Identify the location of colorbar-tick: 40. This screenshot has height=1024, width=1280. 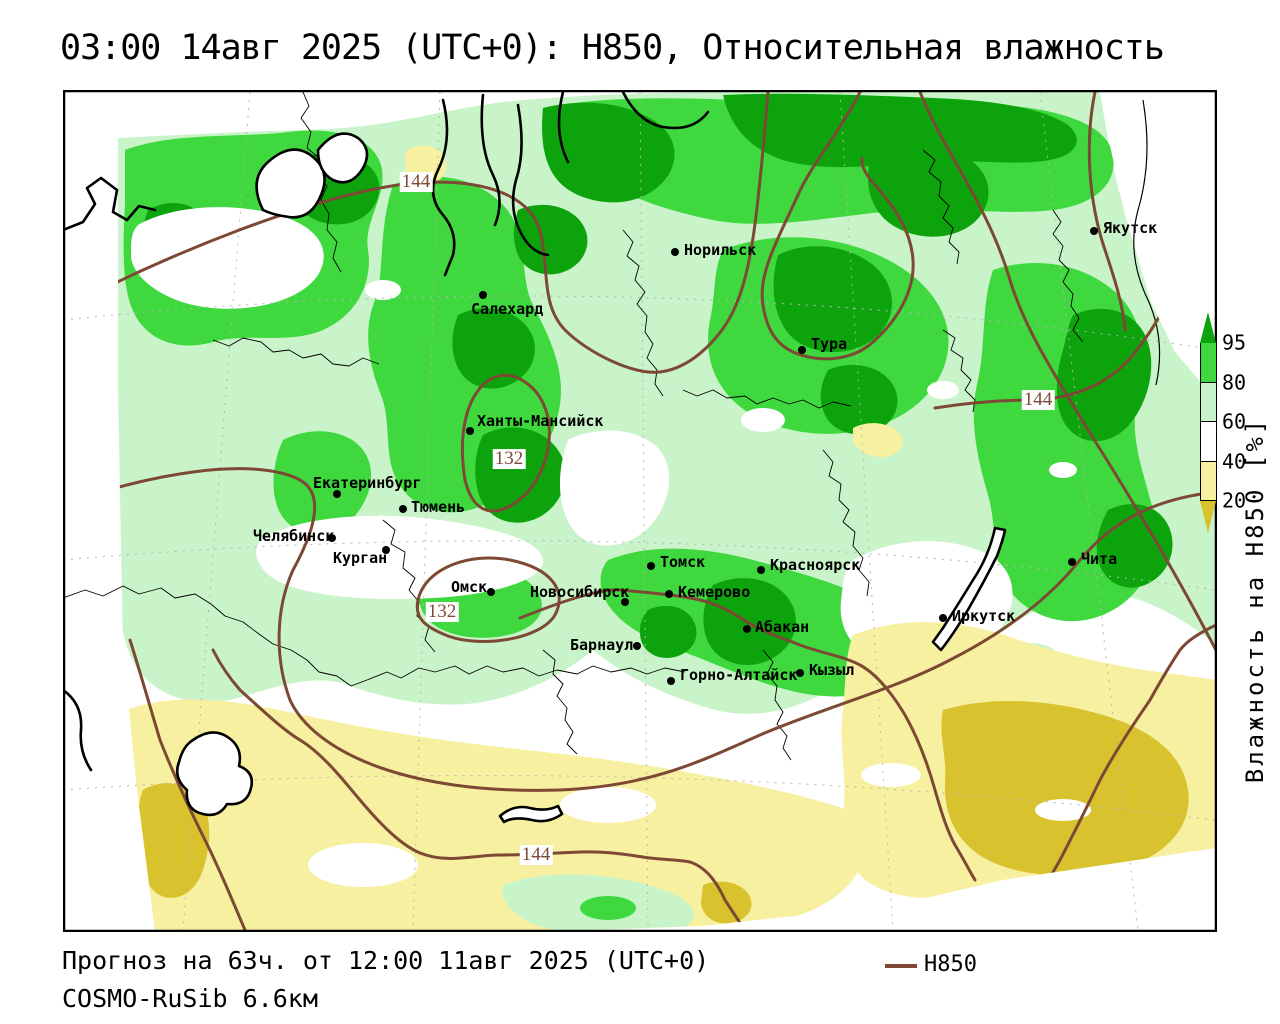
(1234, 461).